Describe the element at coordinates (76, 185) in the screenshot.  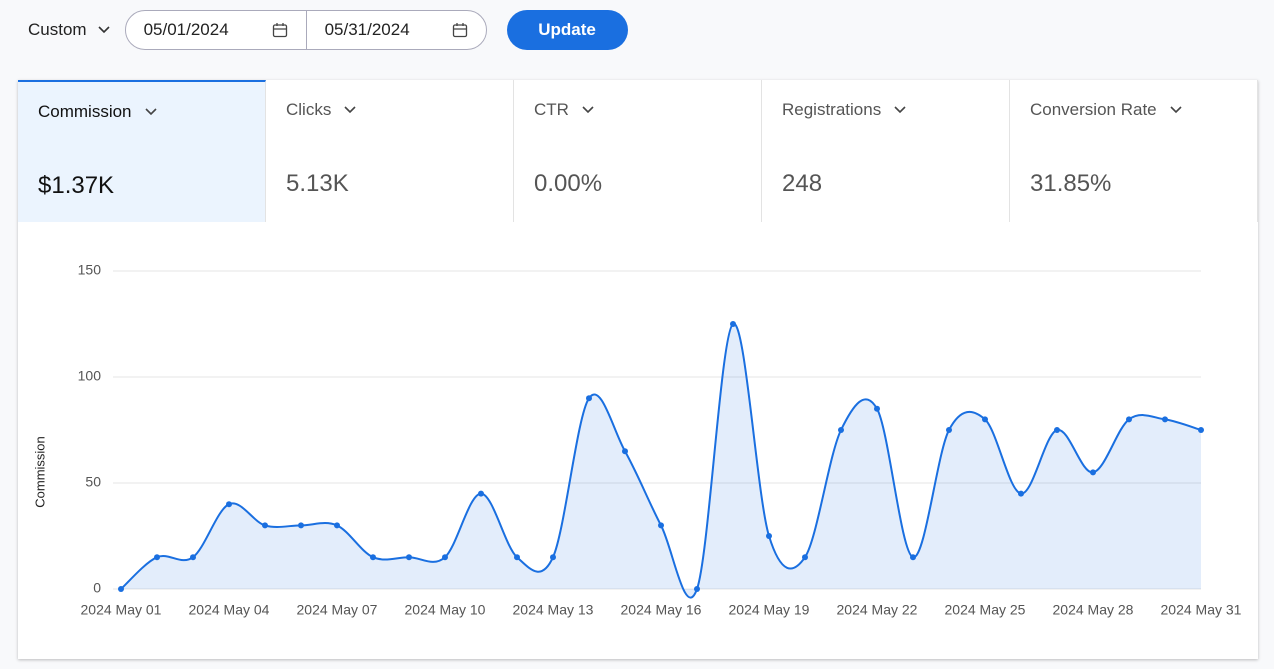
I see `metric-value: $1.37K` at that location.